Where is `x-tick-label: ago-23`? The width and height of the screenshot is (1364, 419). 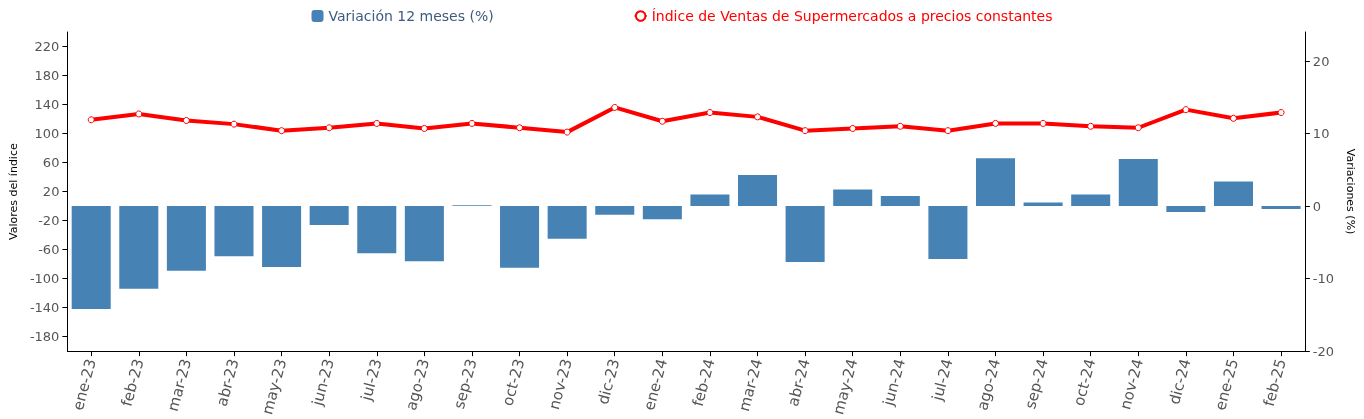
x-tick-label: ago-23 is located at coordinates (418, 384).